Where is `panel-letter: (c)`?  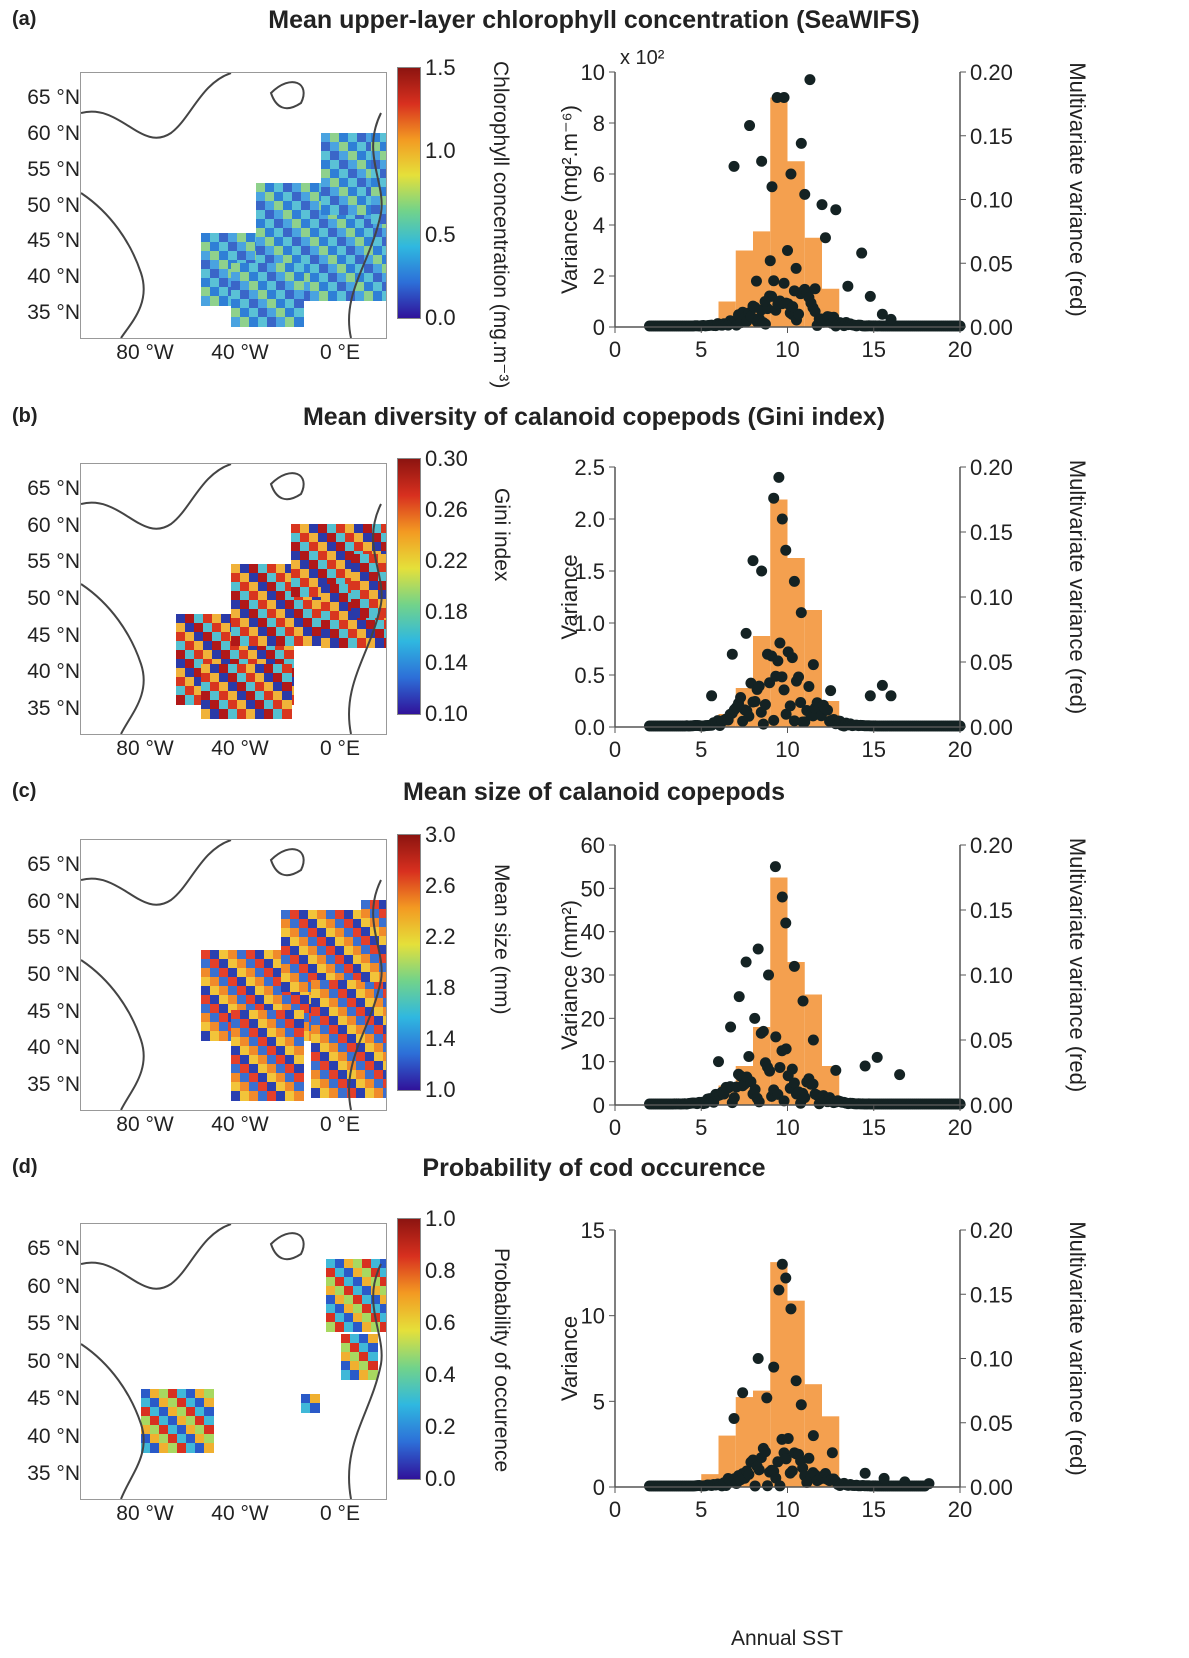 panel-letter: (c) is located at coordinates (24, 791).